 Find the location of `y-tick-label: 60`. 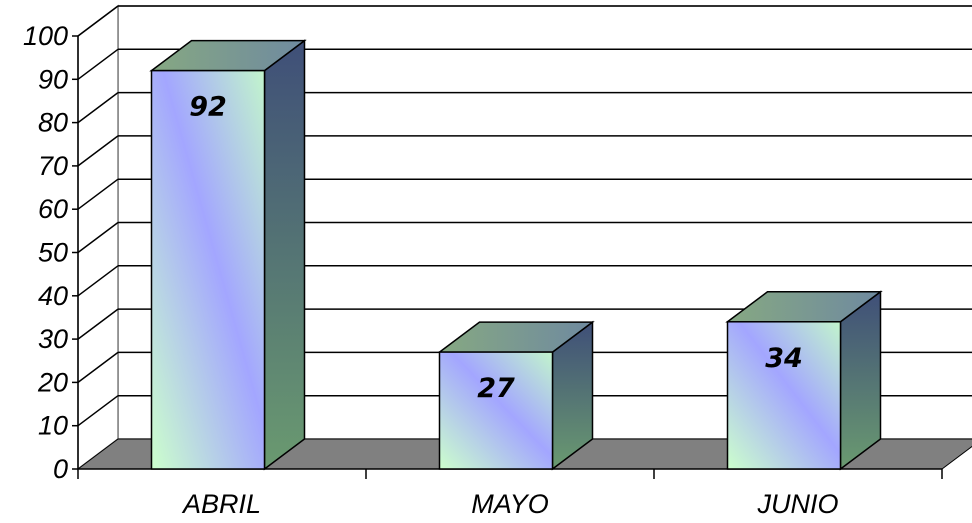

y-tick-label: 60 is located at coordinates (53, 209).